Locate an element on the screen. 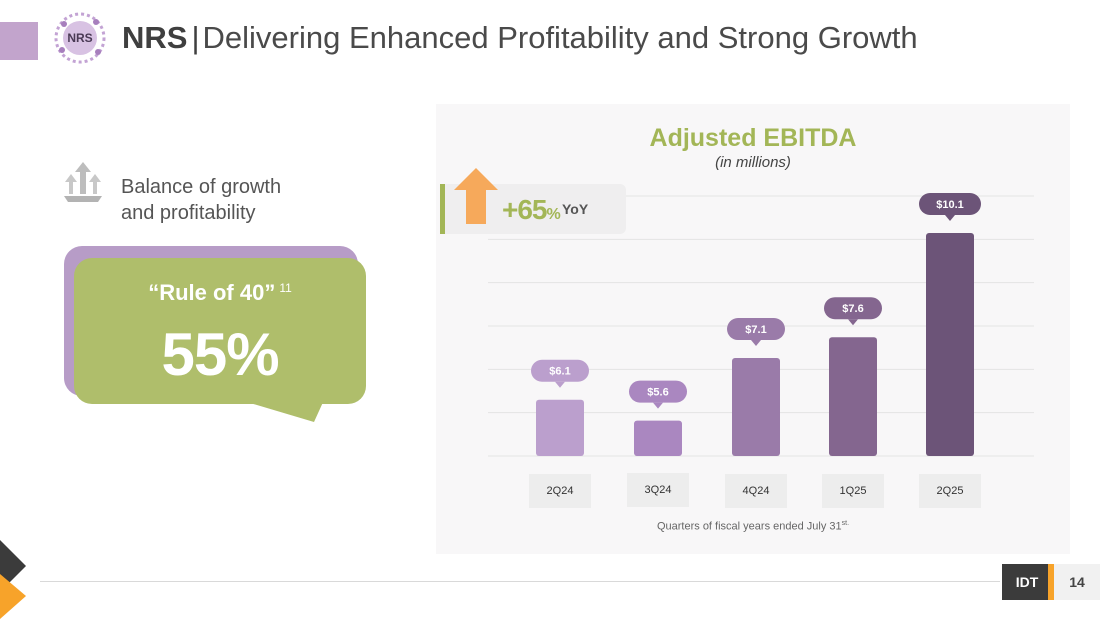 The width and height of the screenshot is (1100, 619). rule-of-40-label: “Rule of 40” 11 is located at coordinates (220, 293).